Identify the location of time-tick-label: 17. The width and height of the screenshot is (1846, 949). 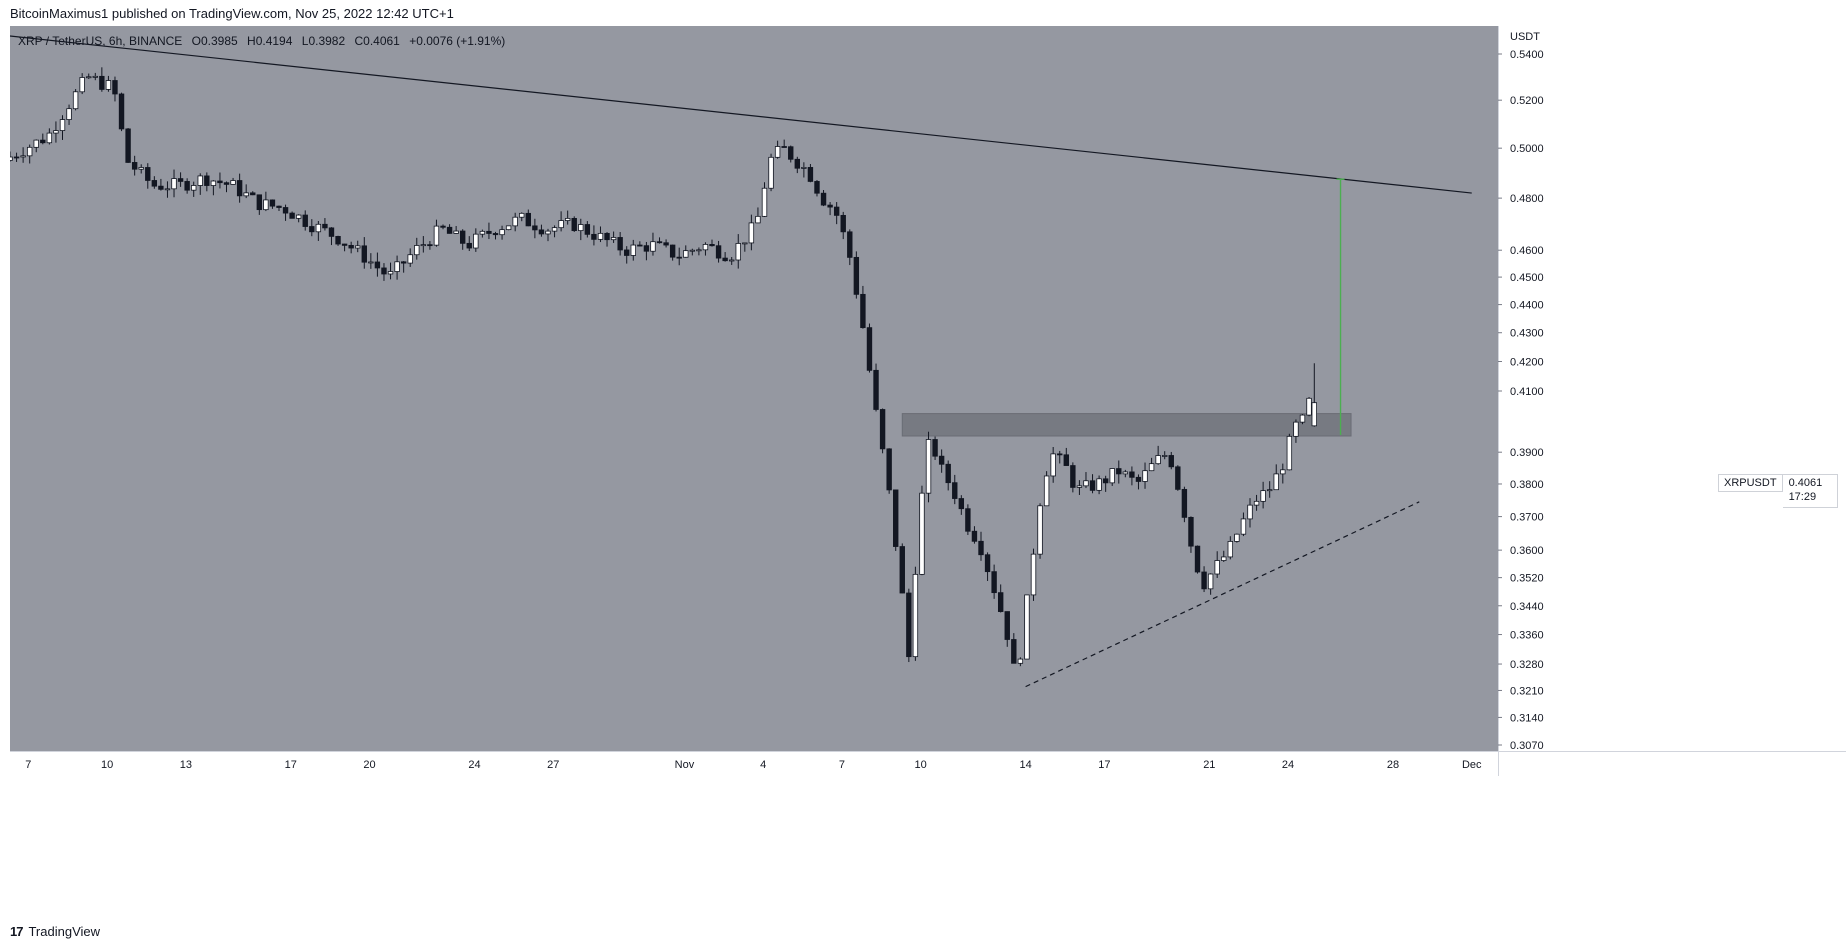
(1104, 765).